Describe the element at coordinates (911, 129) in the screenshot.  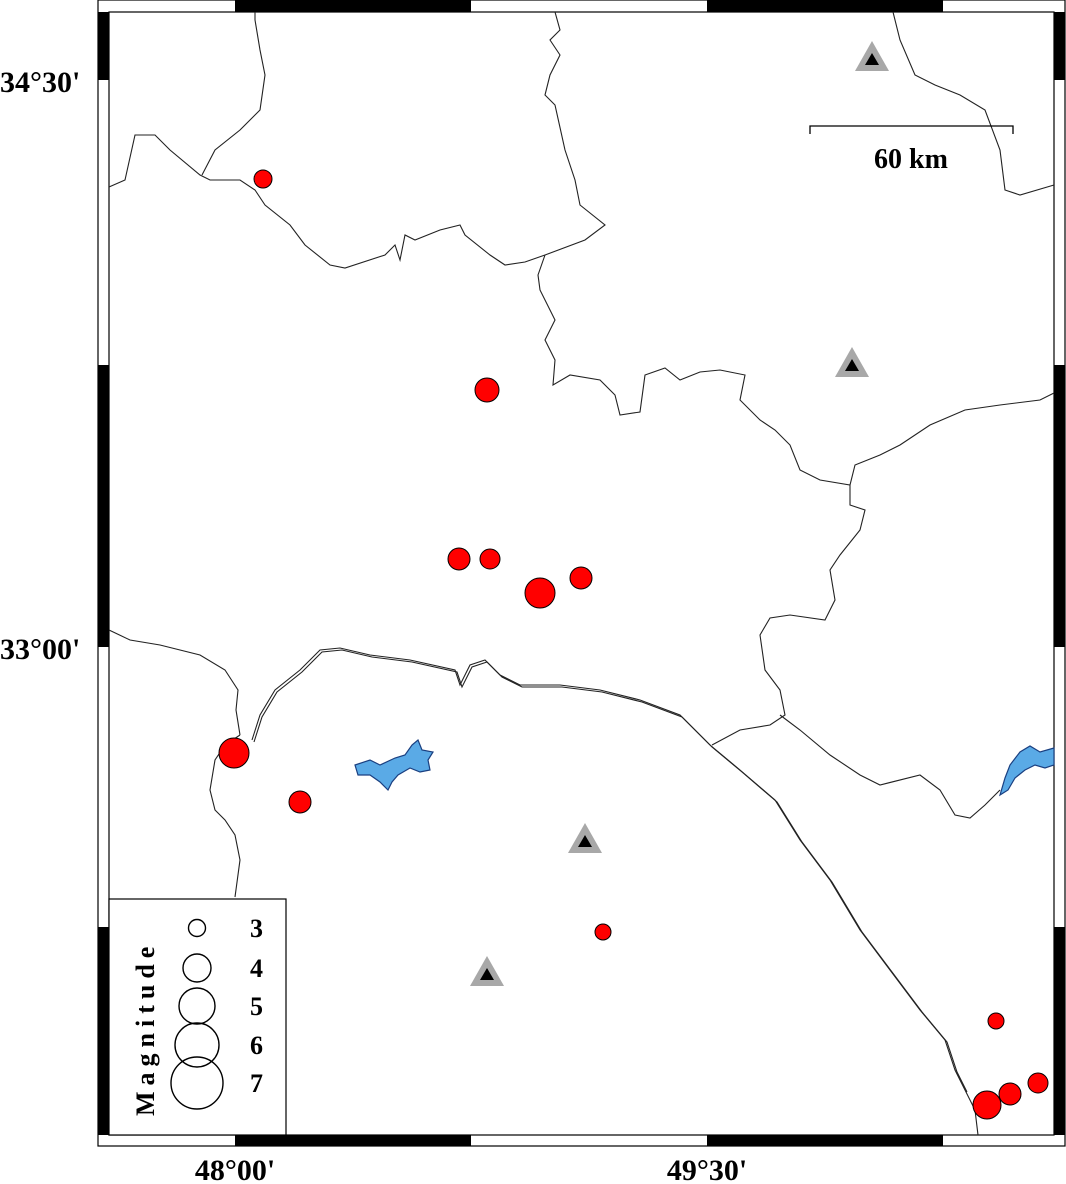
I see `scale-bar-line` at that location.